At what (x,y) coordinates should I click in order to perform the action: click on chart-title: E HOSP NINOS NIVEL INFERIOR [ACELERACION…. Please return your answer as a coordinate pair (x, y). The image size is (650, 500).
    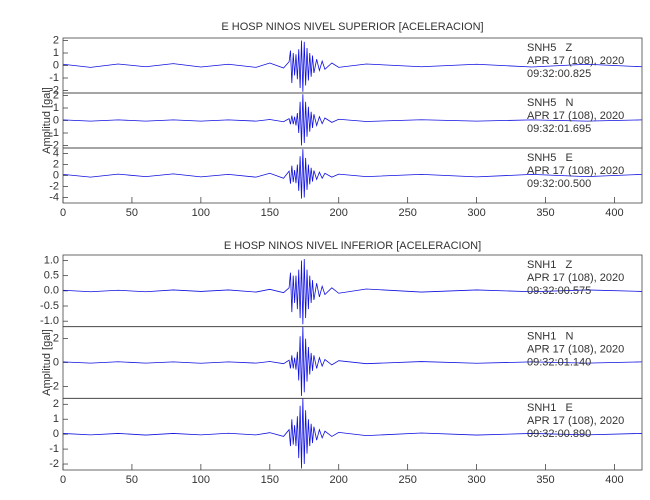
    Looking at the image, I should click on (352, 246).